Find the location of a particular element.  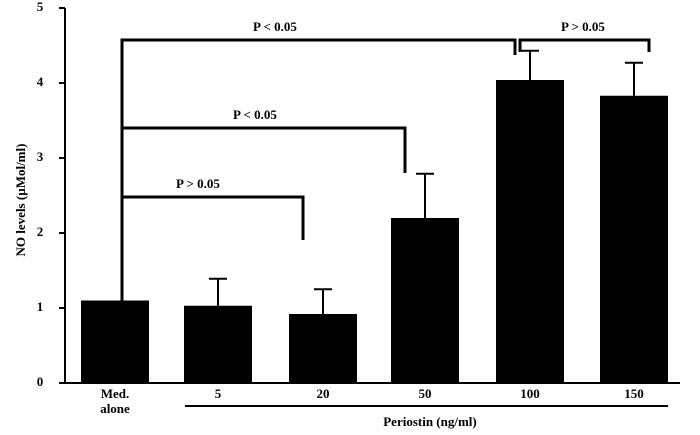

x-axis-label: Periostin (ng/ml) is located at coordinates (430, 421).